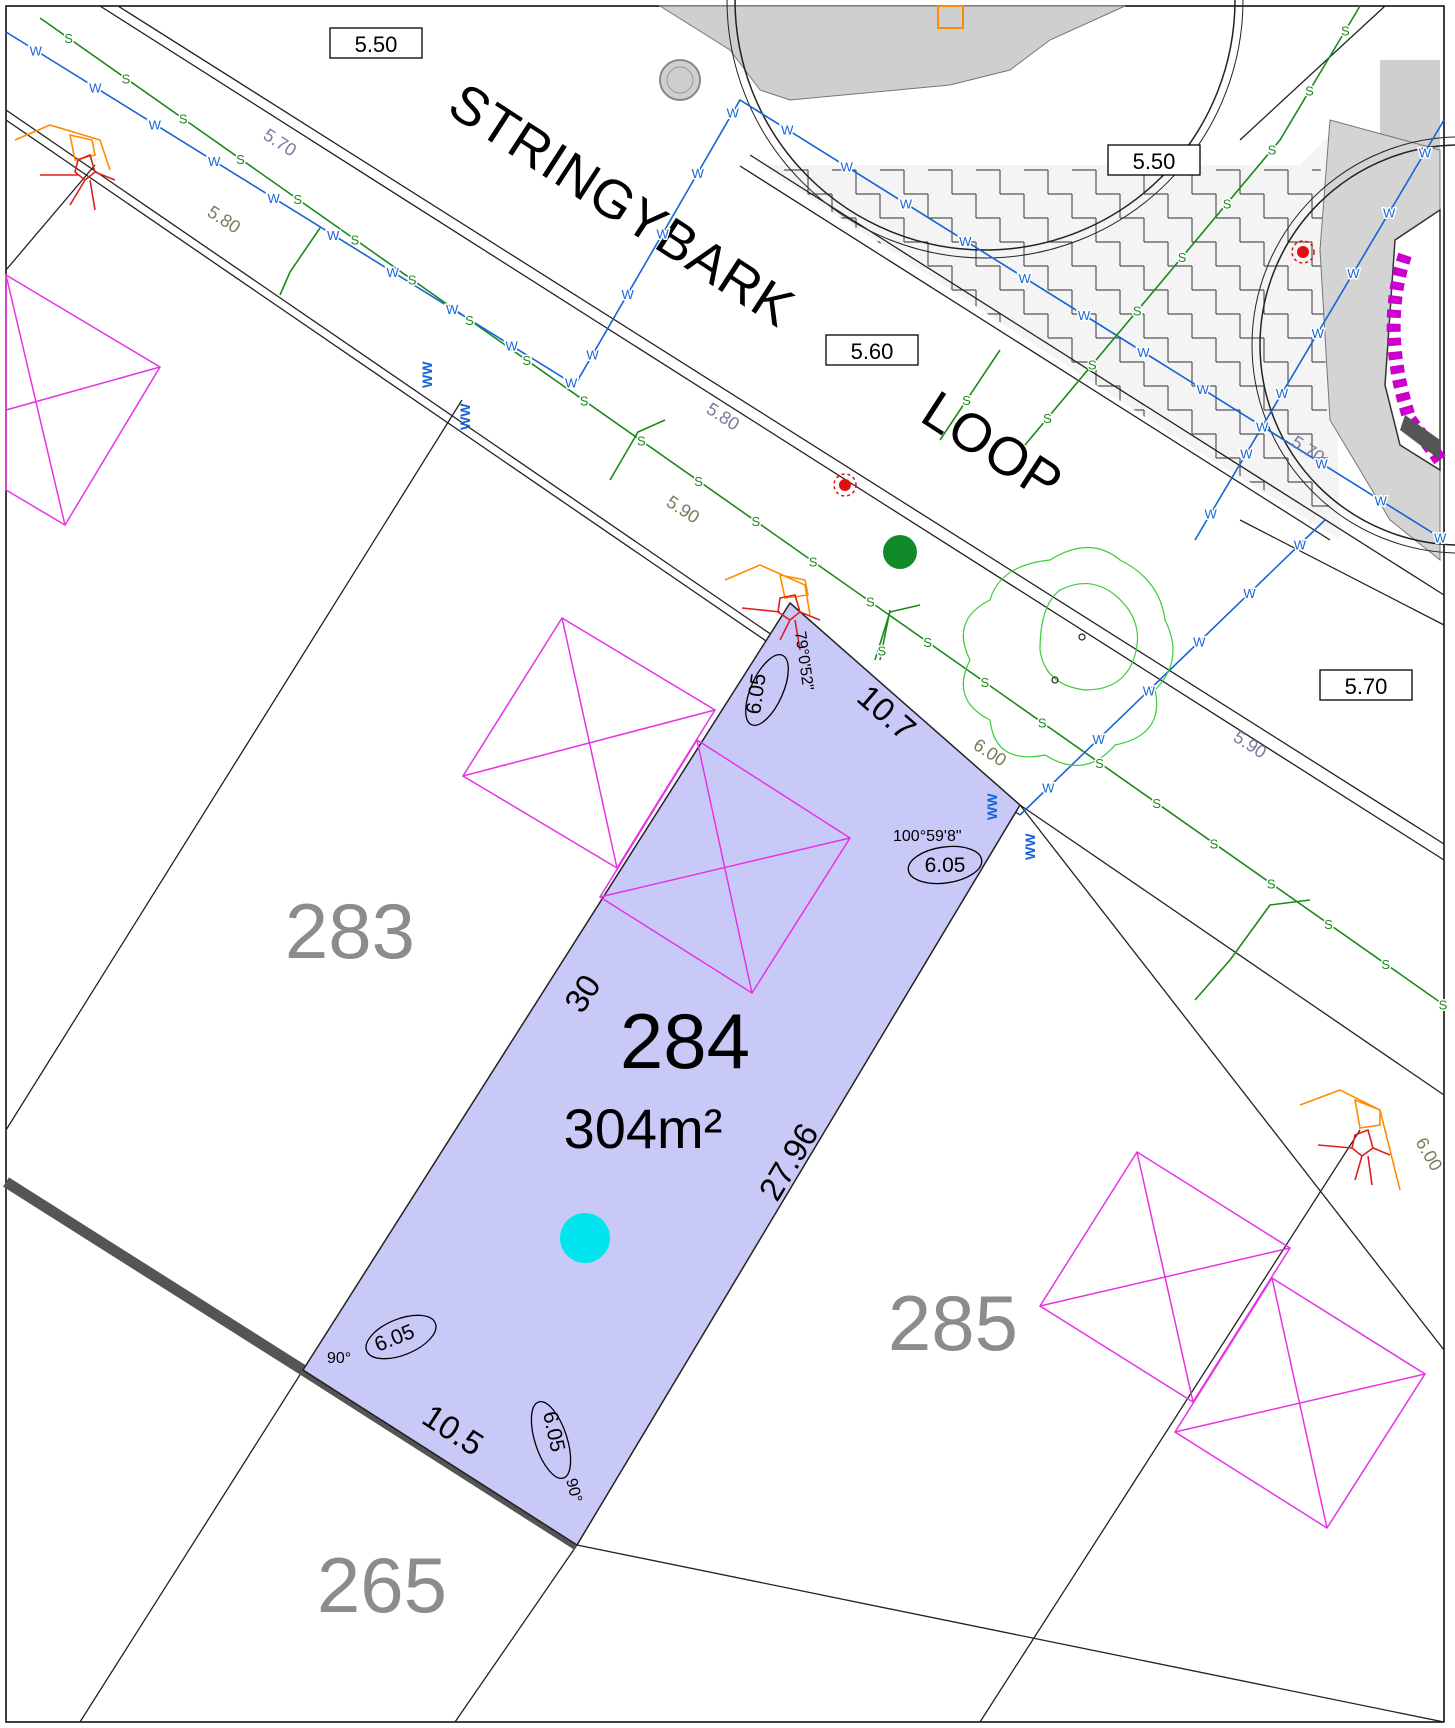 This screenshot has height=1728, width=1455. I want to click on roundabout-outline, so click(985, 125).